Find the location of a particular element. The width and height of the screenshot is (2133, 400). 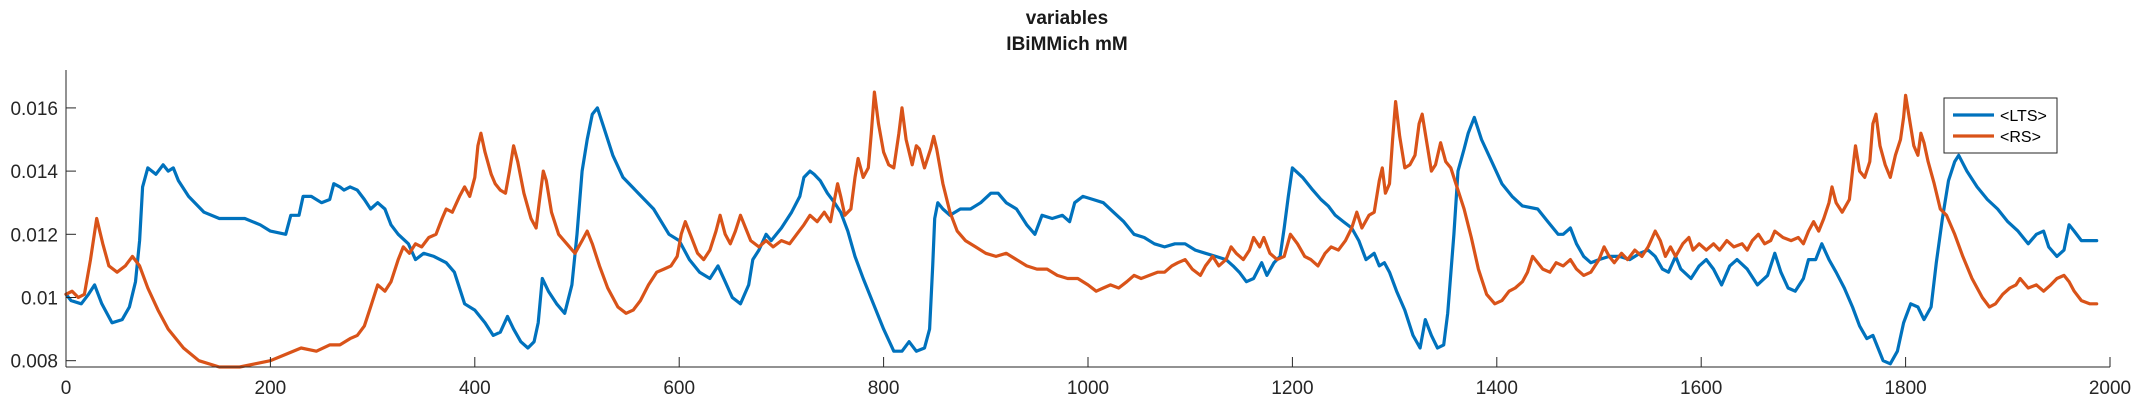

legend: <LTS> <RS> is located at coordinates (2000, 125).